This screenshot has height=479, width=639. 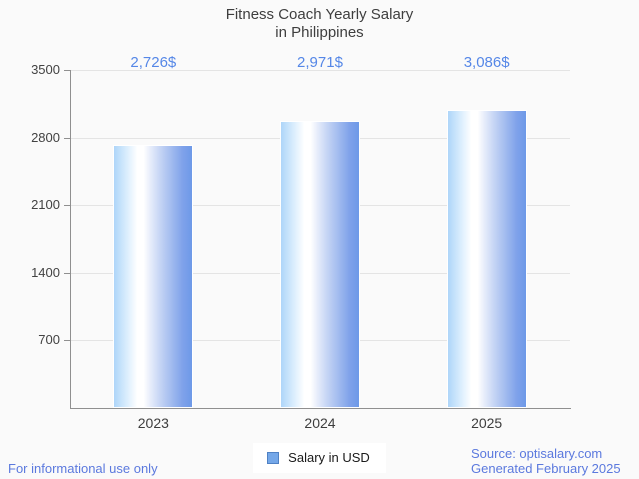 I want to click on x-axis-label-2023: 2023, so click(x=153, y=423).